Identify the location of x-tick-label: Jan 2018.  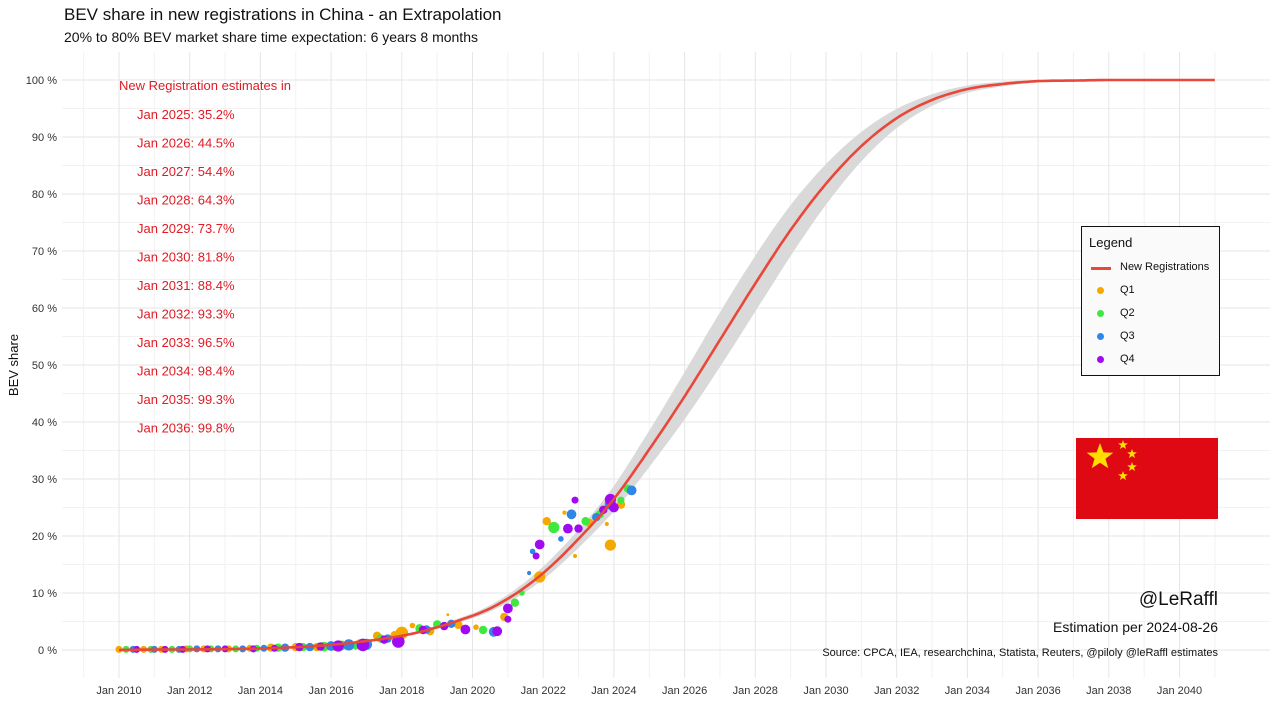
(401, 691).